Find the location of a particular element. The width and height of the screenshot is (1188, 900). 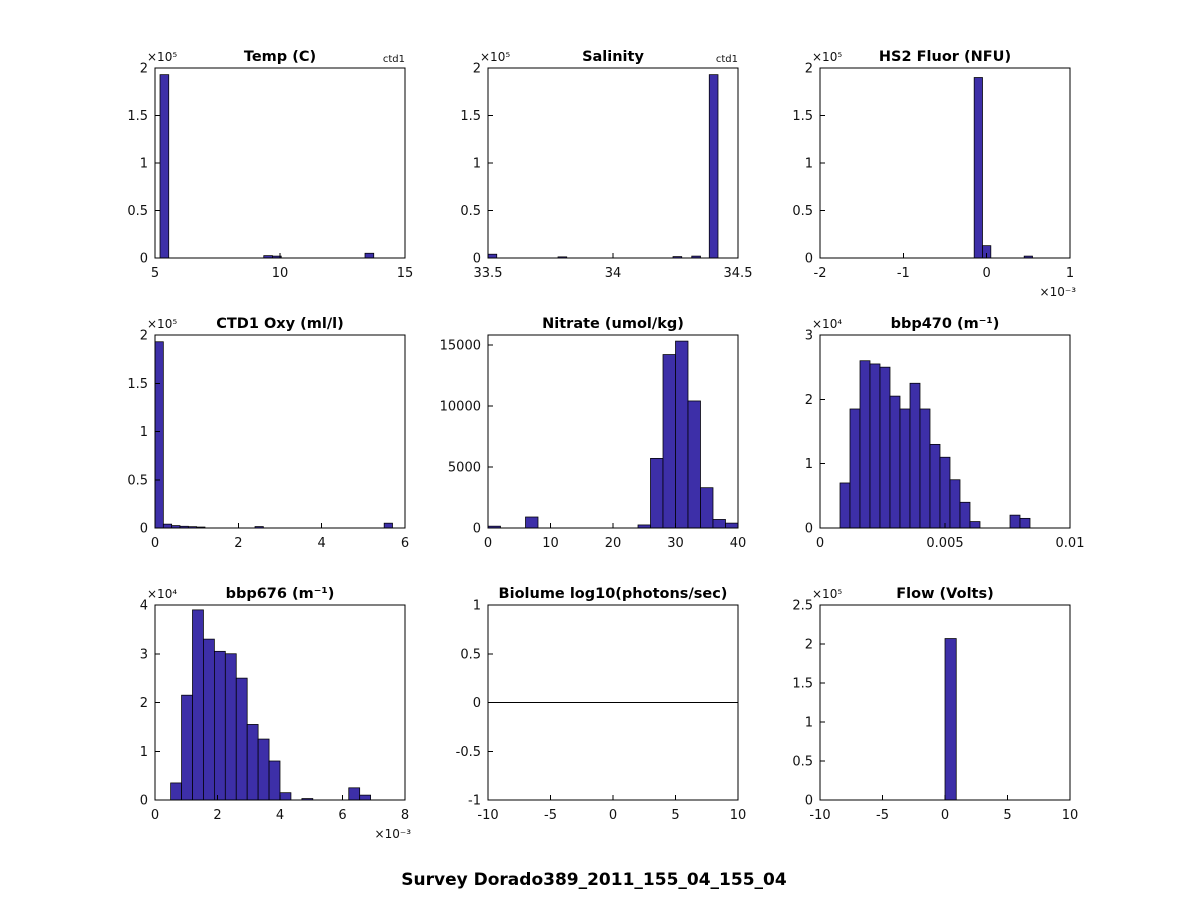

chart-hs2-fluor: -2 -1 0 1 0 0.5 1 1.5 2 ×10⁵ ×10⁻³ HS2 Fluor (NFU) is located at coordinates (922, 168).